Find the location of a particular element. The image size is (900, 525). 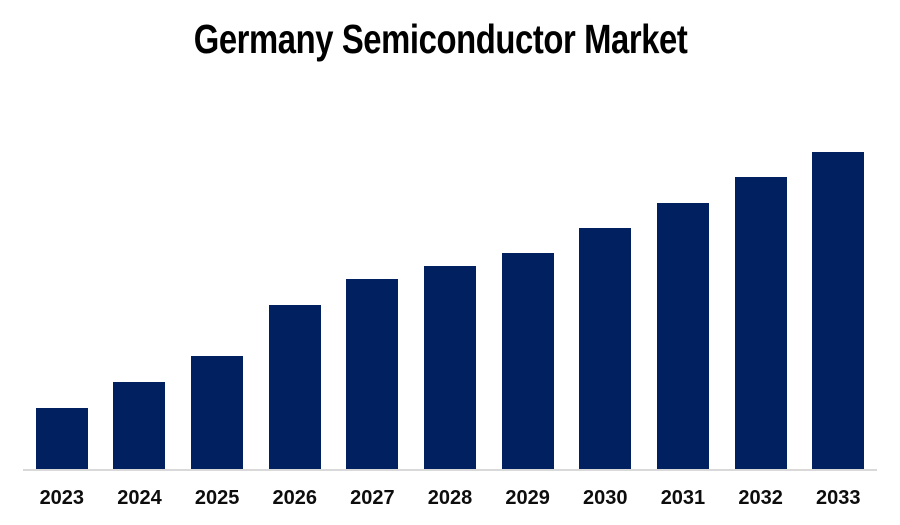

x-label-2032: 2032 is located at coordinates (760, 498).